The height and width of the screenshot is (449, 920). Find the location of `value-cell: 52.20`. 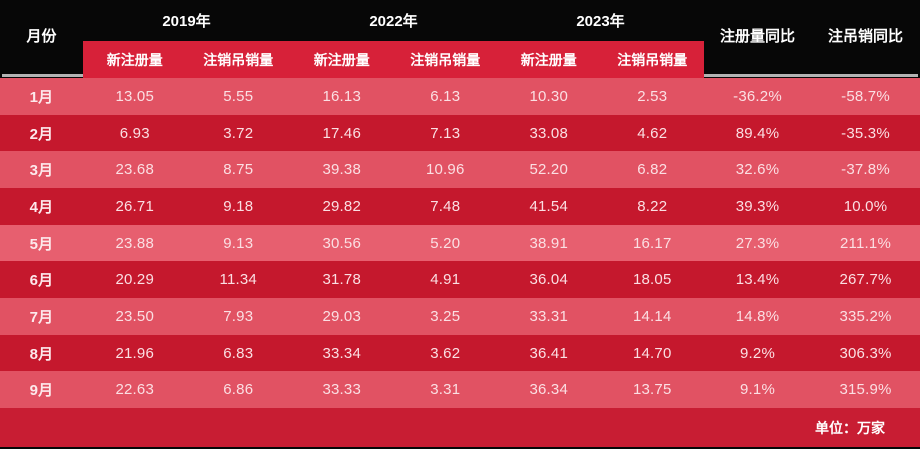

value-cell: 52.20 is located at coordinates (549, 170).